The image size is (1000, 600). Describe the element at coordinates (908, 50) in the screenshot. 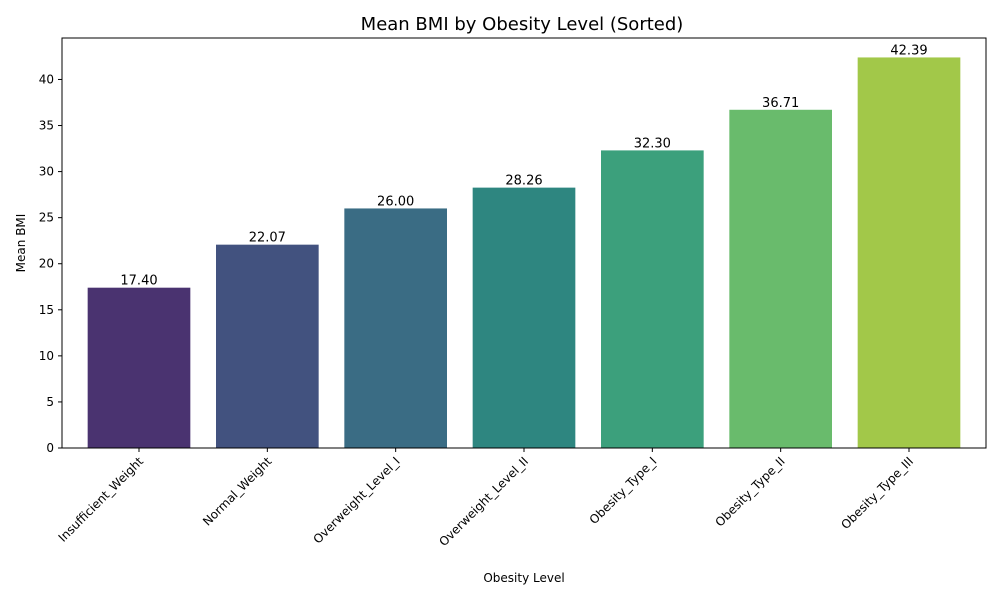

I see `bar-value-label: 42.39` at that location.